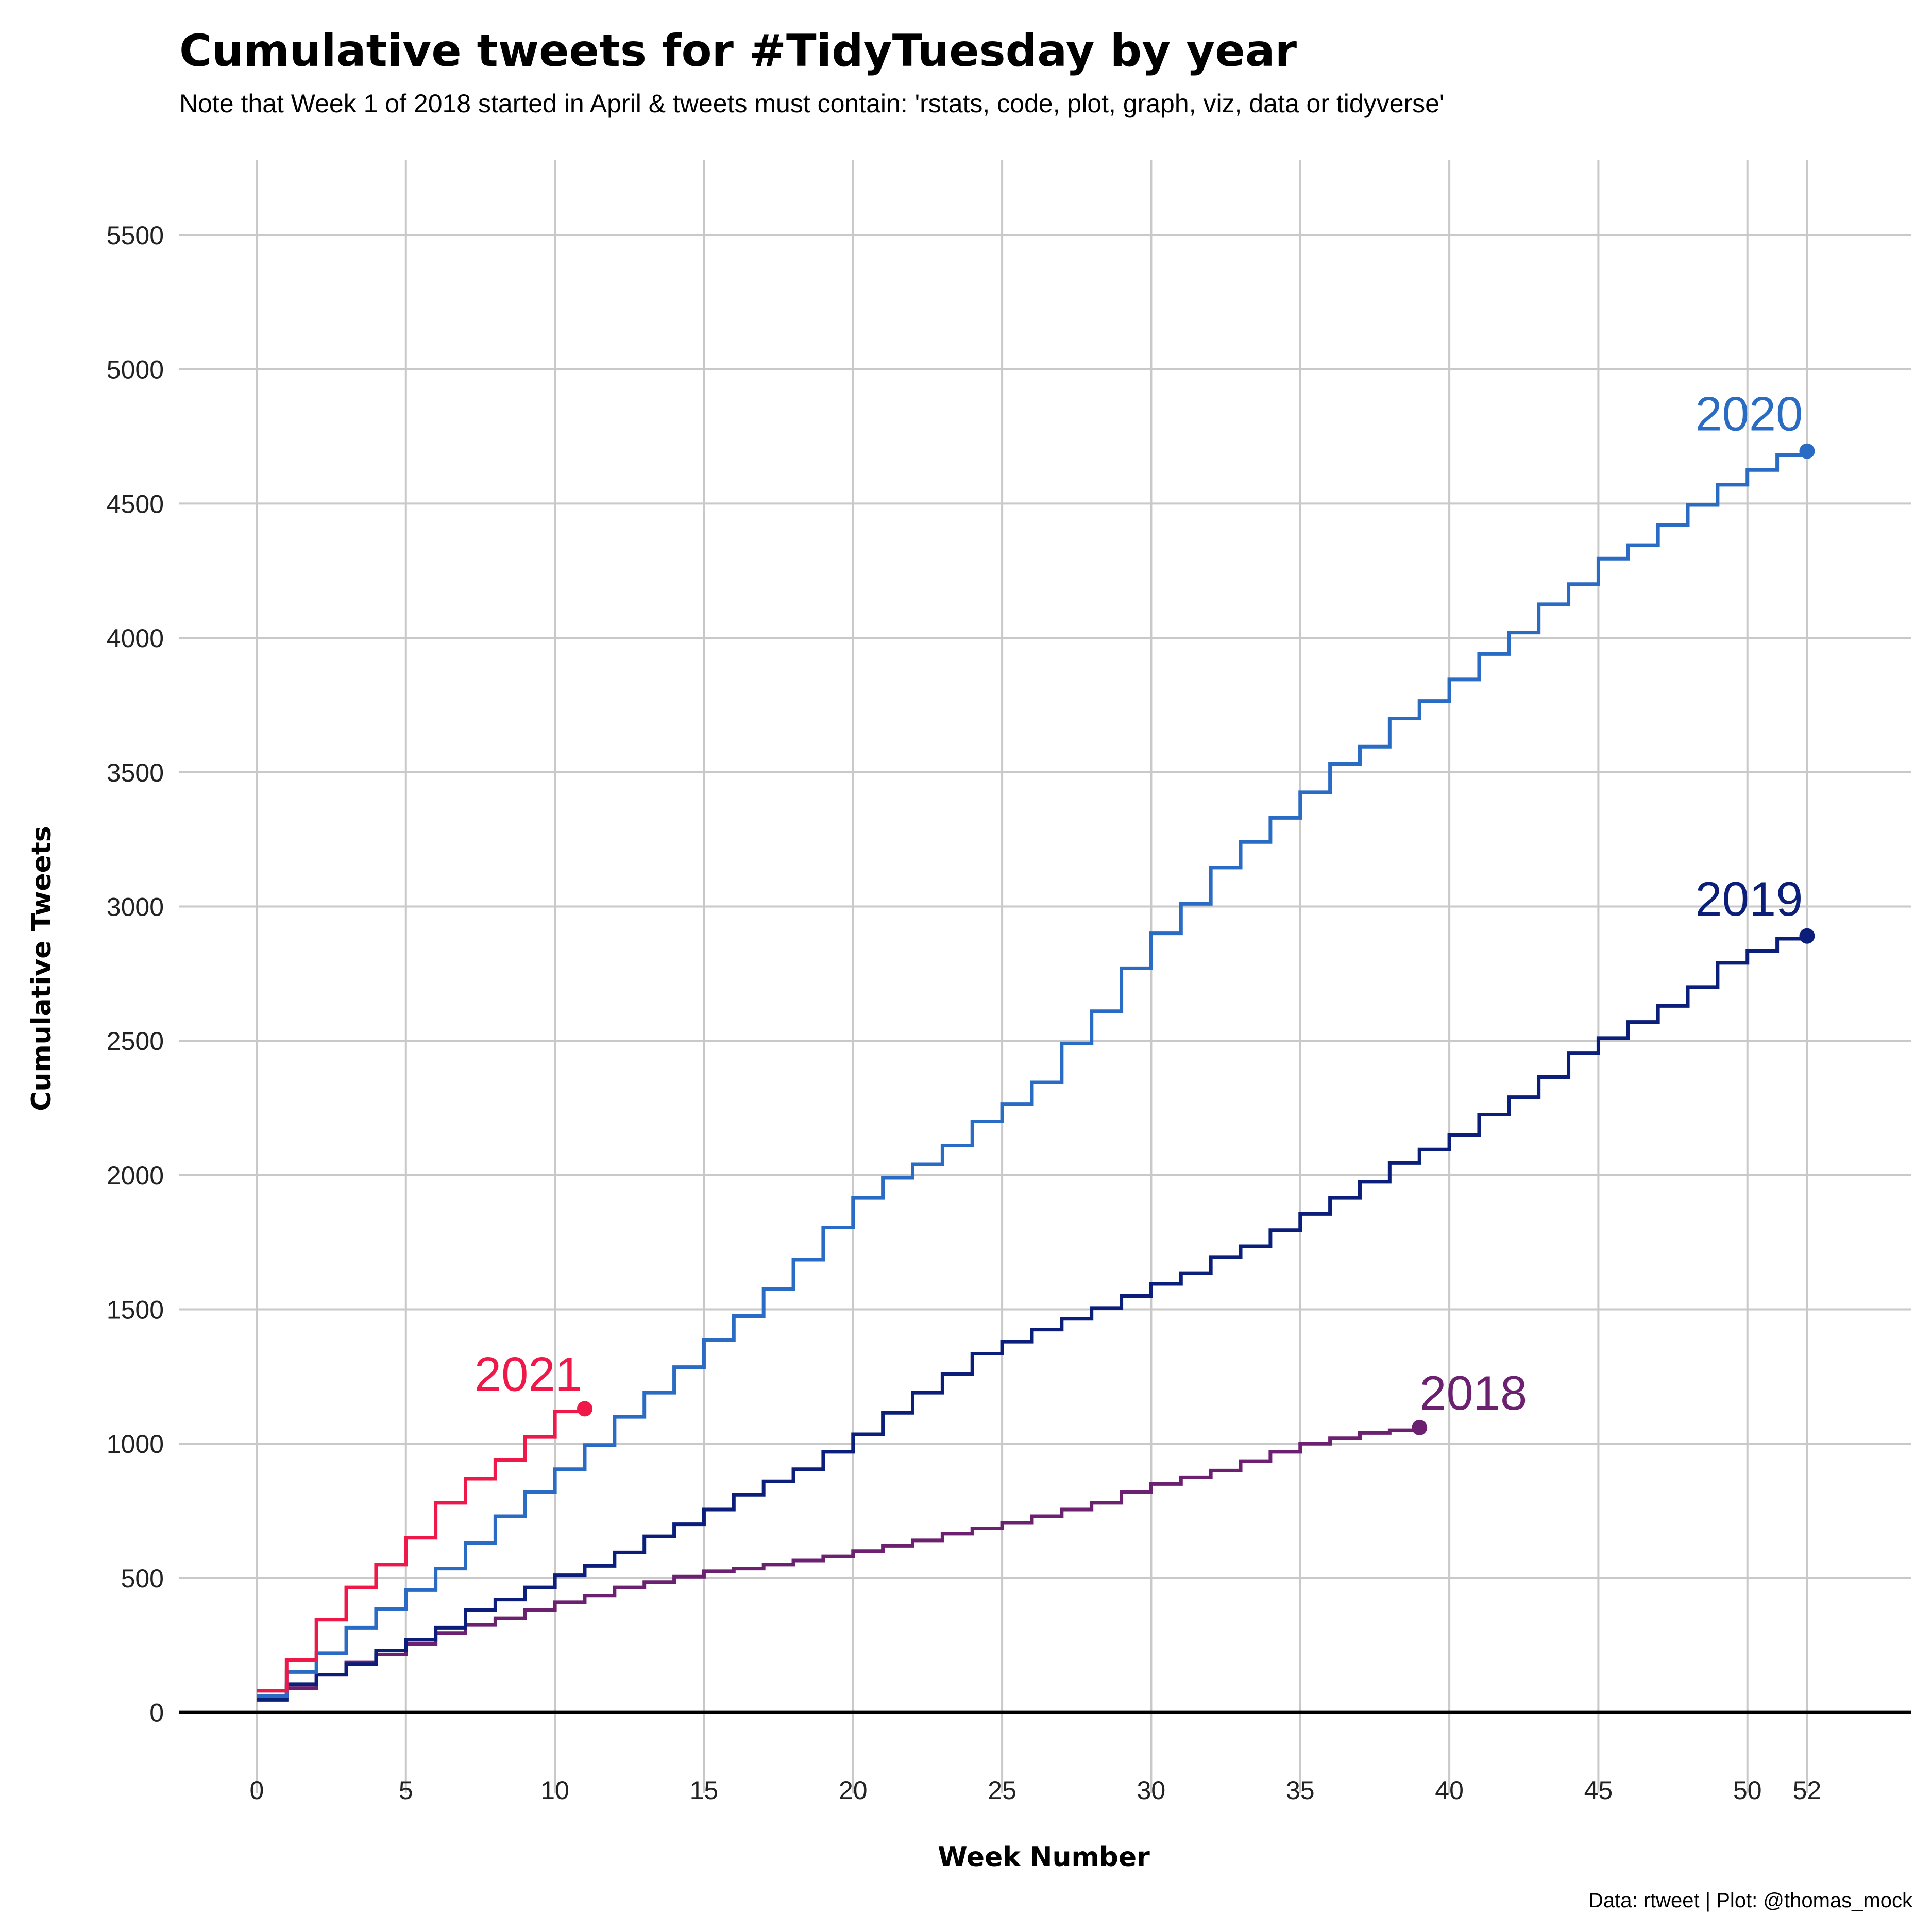 This screenshot has width=1932, height=1932. I want to click on x-tick-label: 15, so click(704, 1790).